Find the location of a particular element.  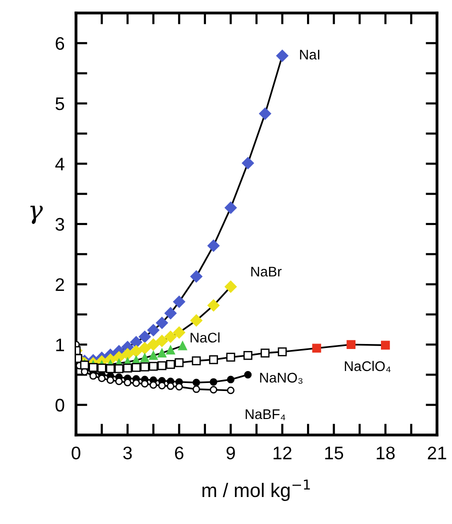

series-label: NaCl is located at coordinates (205, 337).